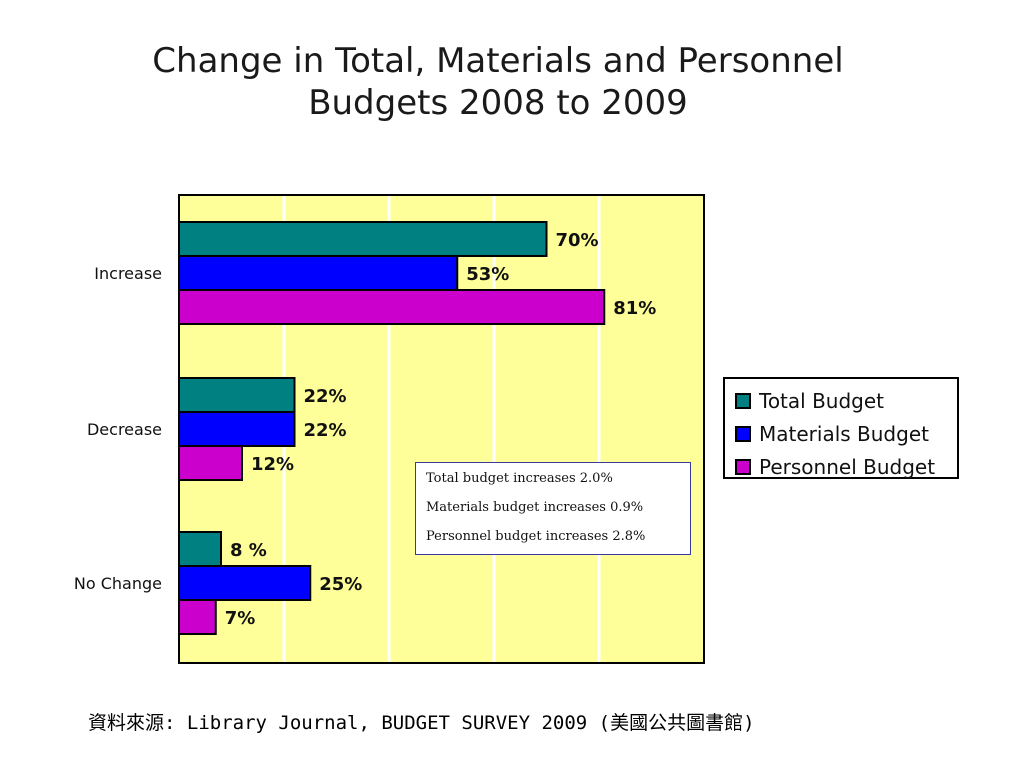 The width and height of the screenshot is (1024, 768). I want to click on value-label-decrease-materials-budget: 22%, so click(325, 430).